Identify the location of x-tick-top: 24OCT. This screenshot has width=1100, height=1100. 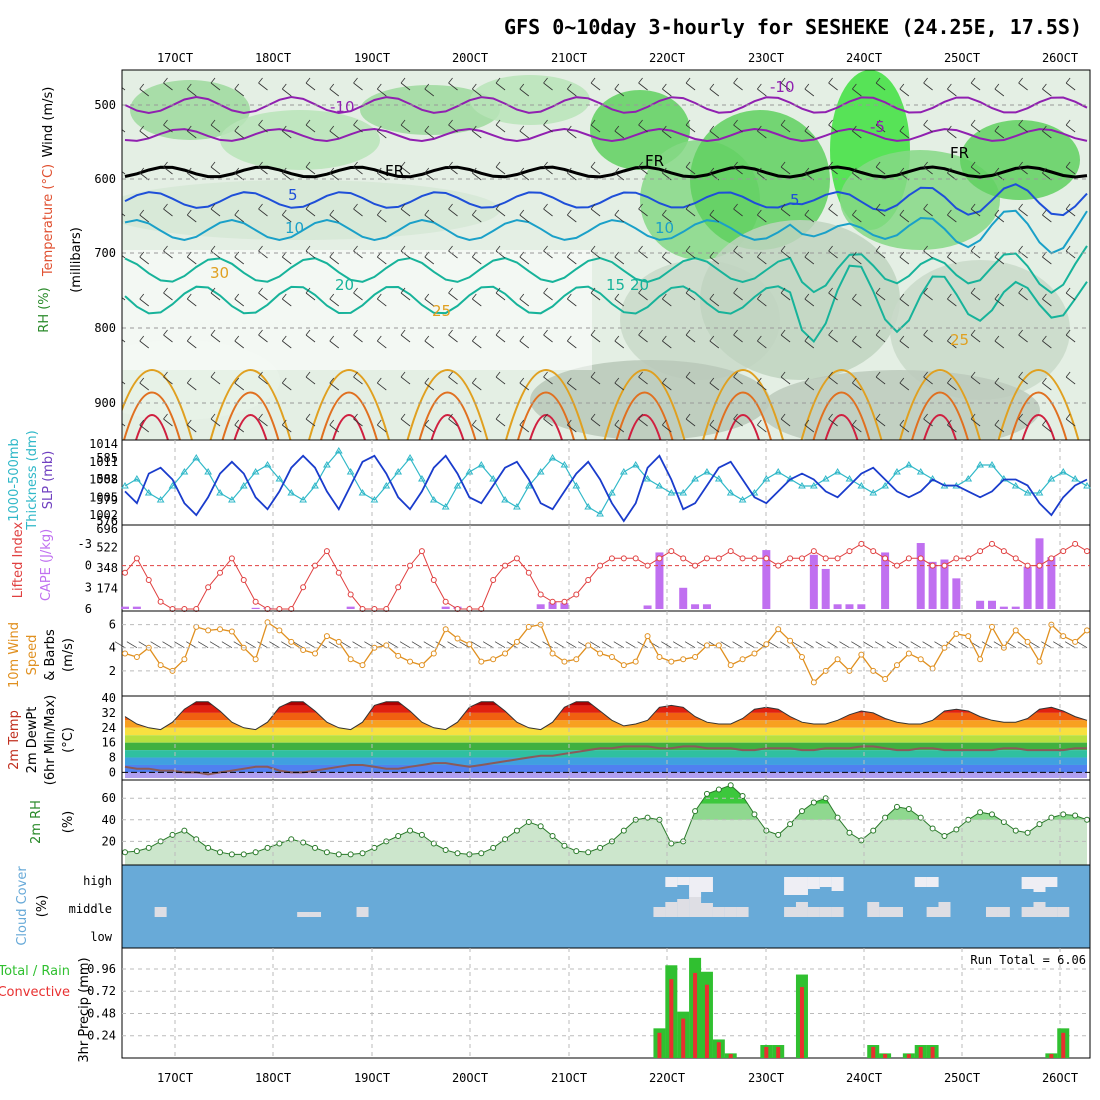
(864, 58).